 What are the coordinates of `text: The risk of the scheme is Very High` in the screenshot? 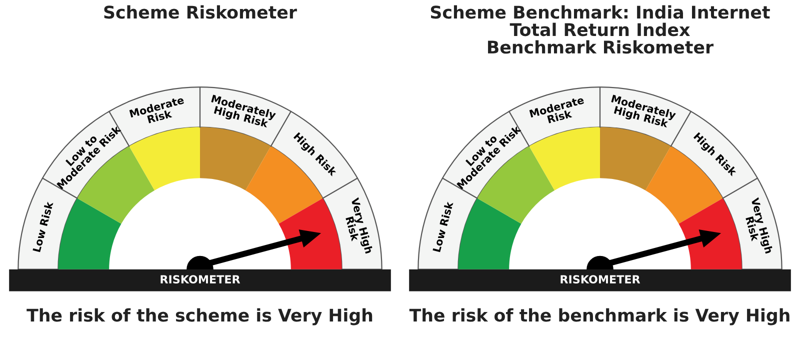 It's located at (199, 317).